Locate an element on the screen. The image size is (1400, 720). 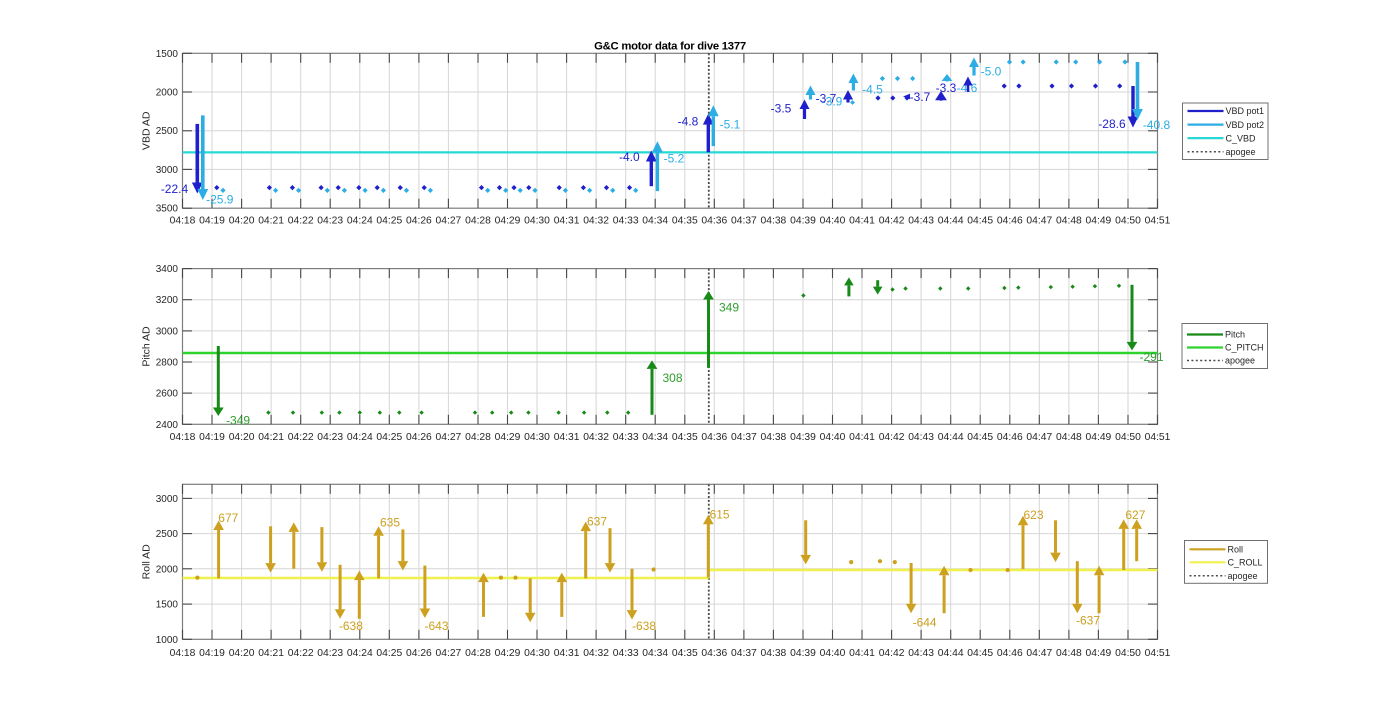
svg-text: 2000 is located at coordinates (167, 93).